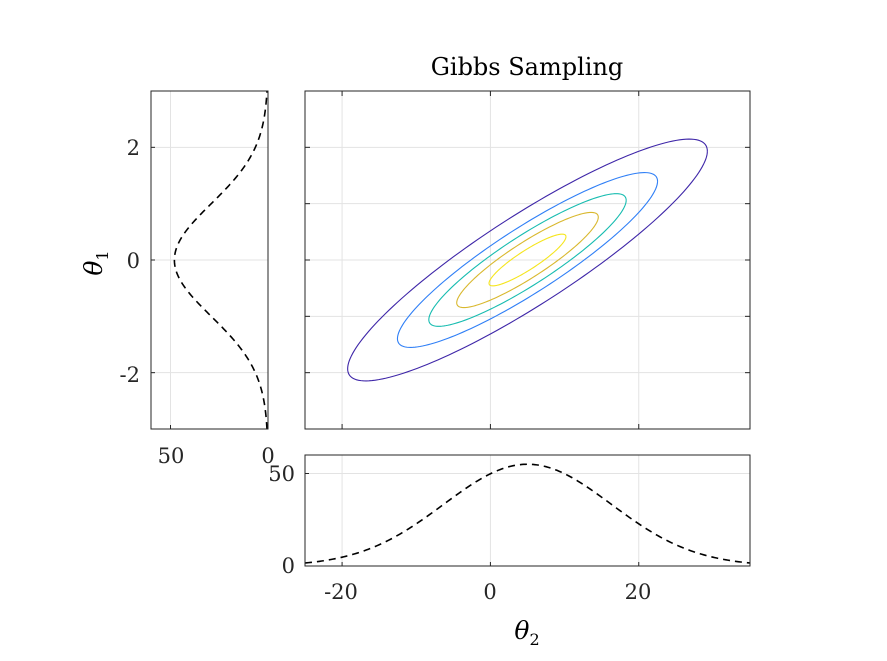 The height and width of the screenshot is (661, 887). I want to click on y-tick-label: 2, so click(133, 148).